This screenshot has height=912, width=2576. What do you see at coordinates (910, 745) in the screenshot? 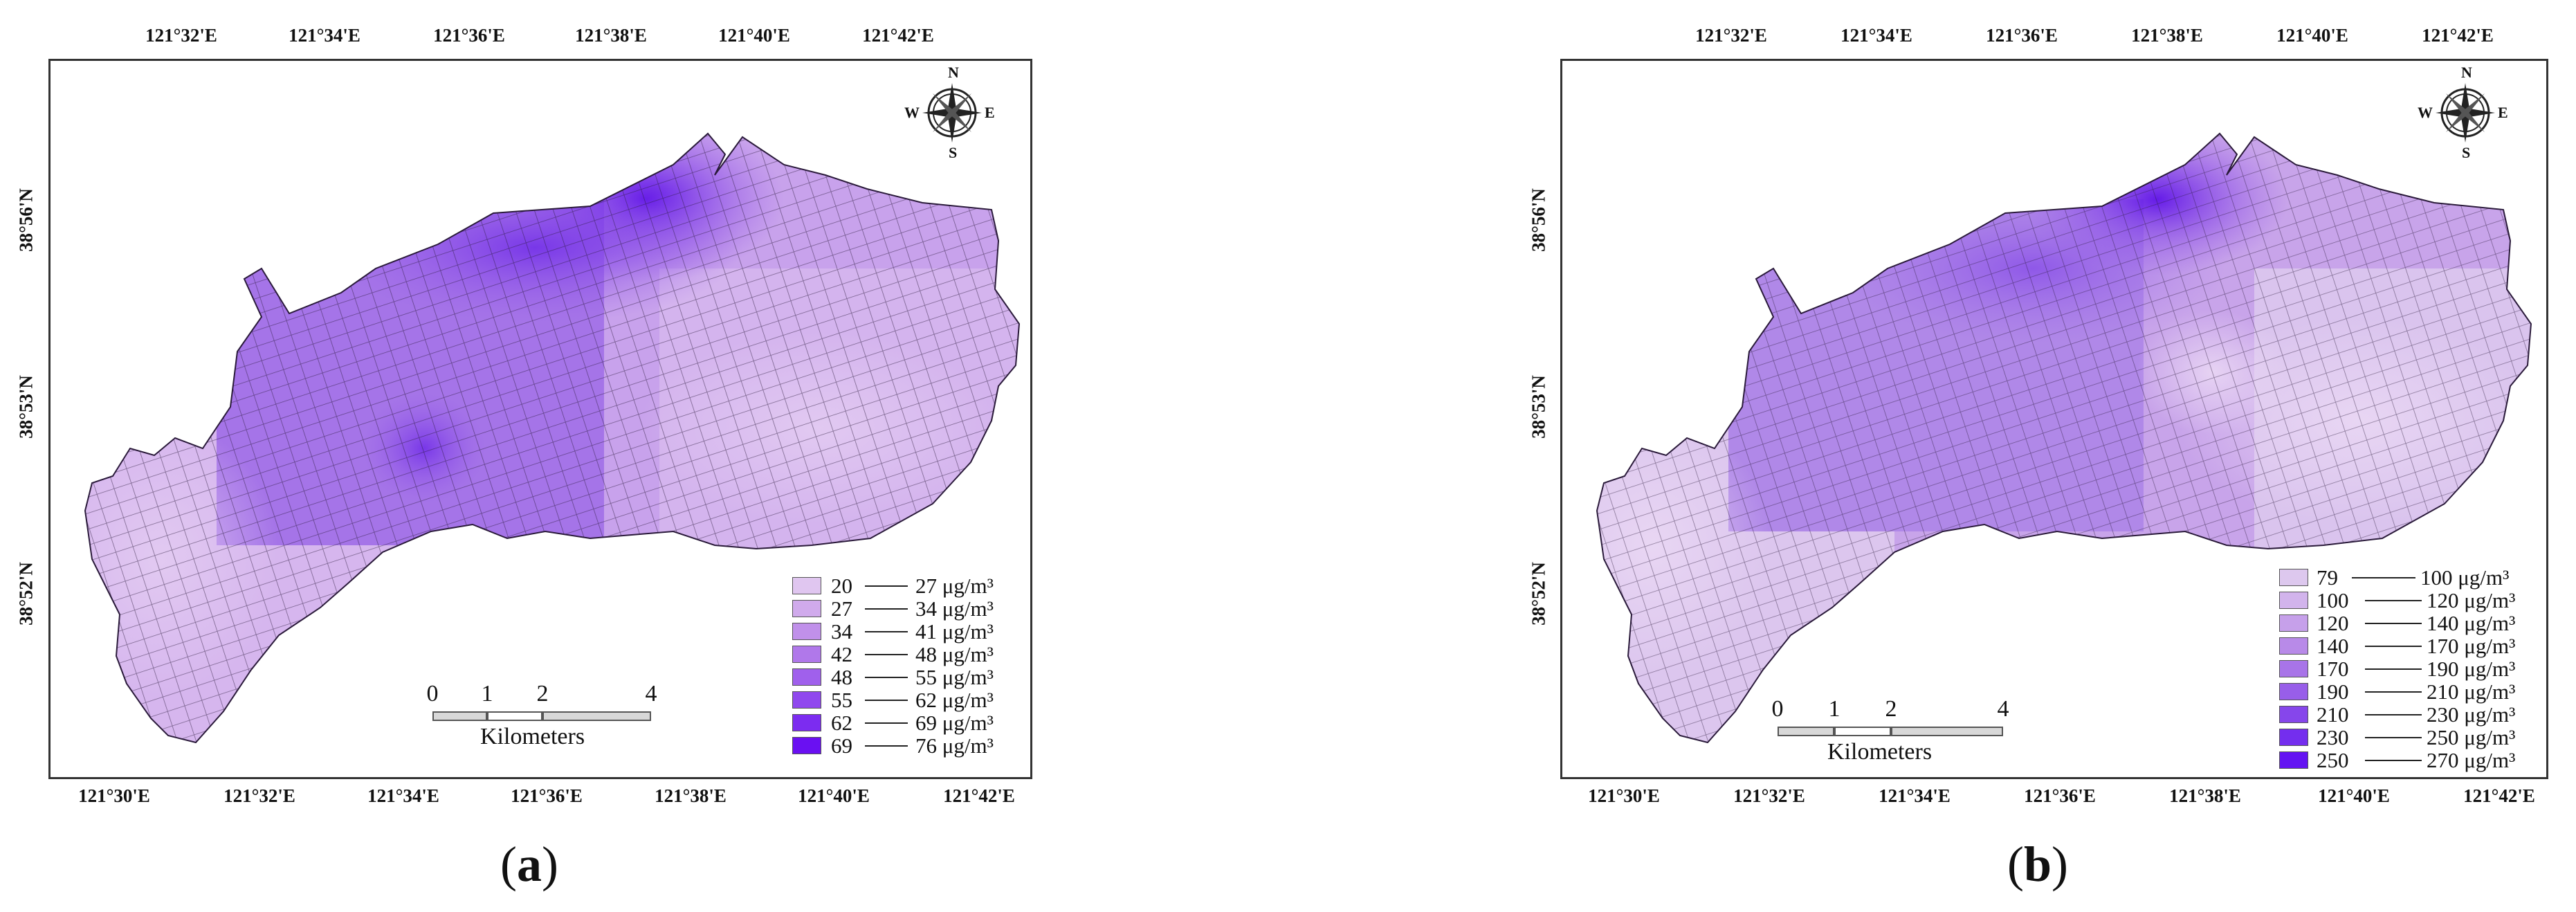
I see `legend-item: 69 76 μg/m³` at bounding box center [910, 745].